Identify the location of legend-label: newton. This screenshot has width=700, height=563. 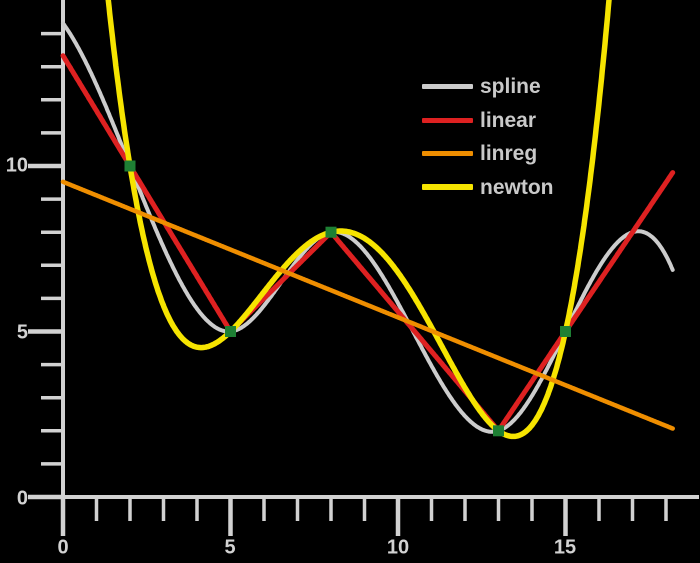
(517, 187).